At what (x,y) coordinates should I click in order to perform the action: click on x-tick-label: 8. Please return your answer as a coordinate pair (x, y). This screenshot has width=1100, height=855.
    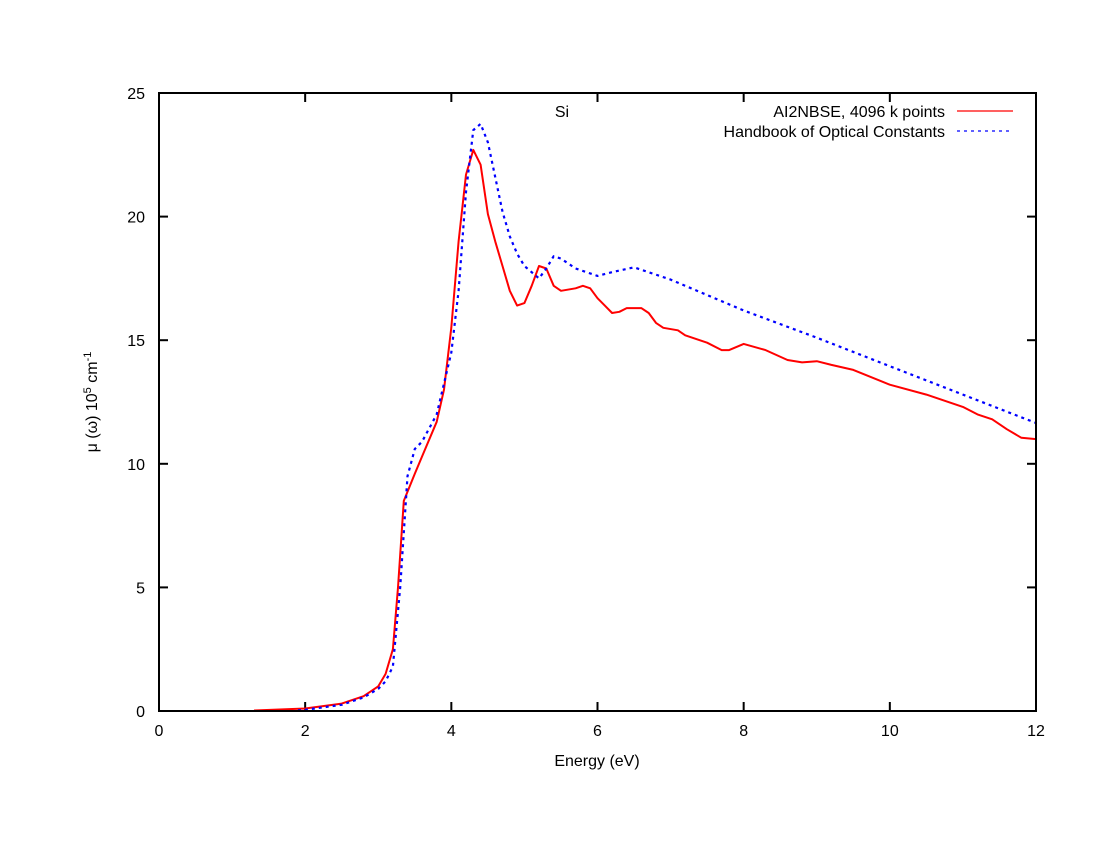
    Looking at the image, I should click on (743, 731).